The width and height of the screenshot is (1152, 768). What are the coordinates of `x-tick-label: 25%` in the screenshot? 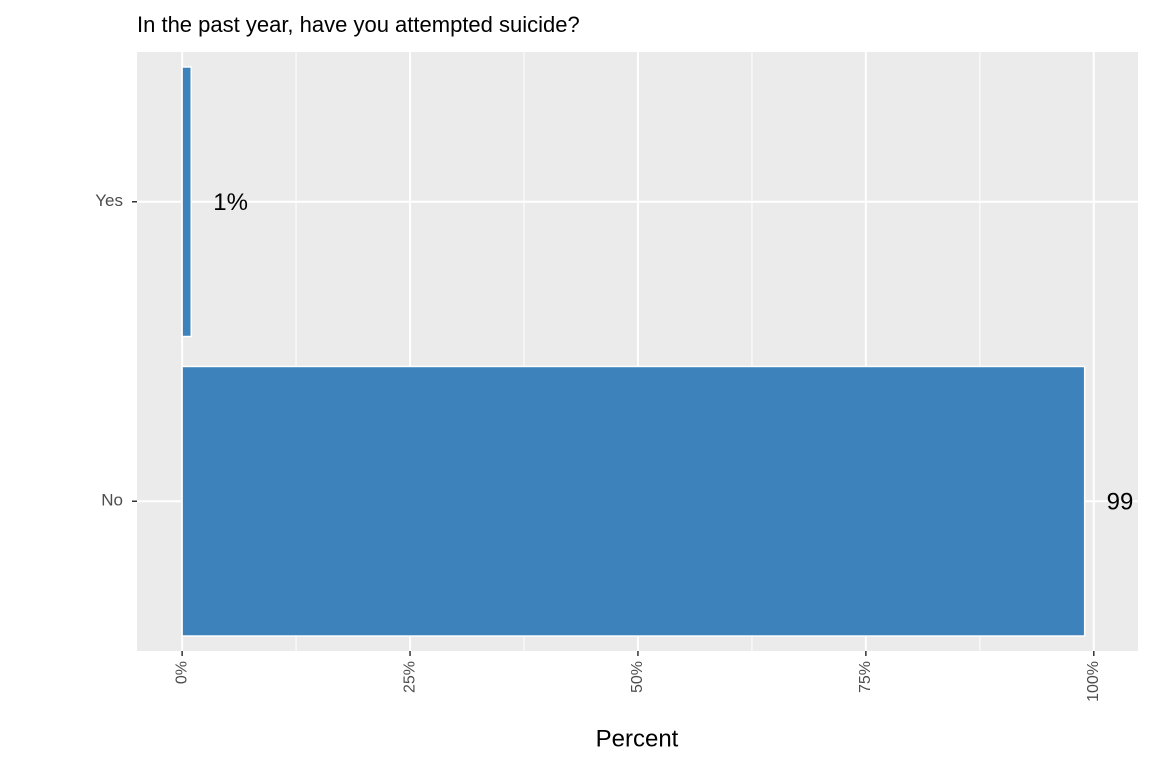 It's located at (409, 677).